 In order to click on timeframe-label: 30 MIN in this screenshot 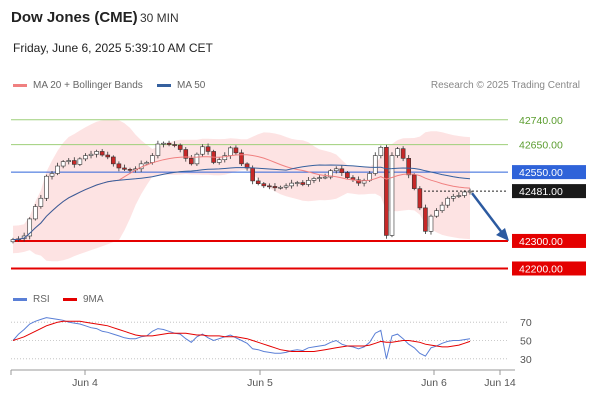, I will do `click(159, 18)`.